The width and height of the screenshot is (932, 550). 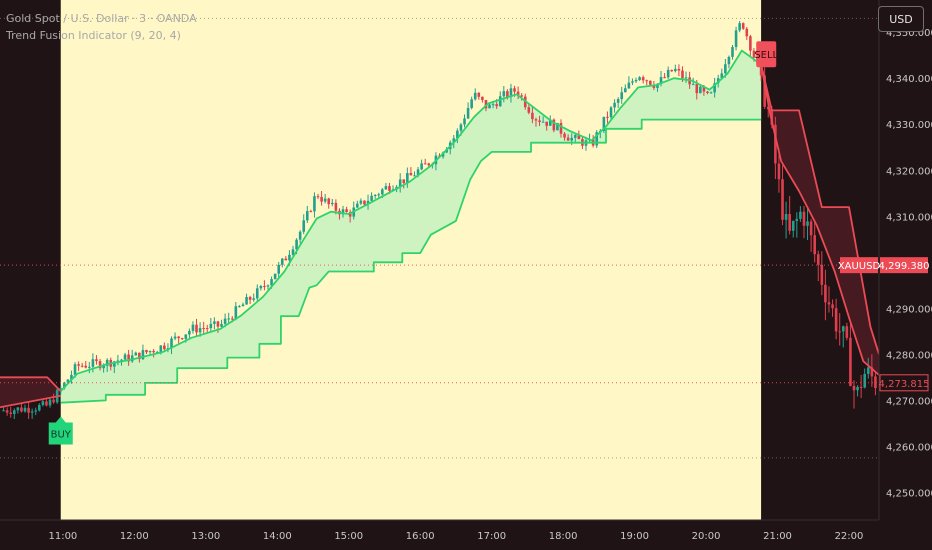 What do you see at coordinates (909, 171) in the screenshot?
I see `y-tick-label: 4,320.000` at bounding box center [909, 171].